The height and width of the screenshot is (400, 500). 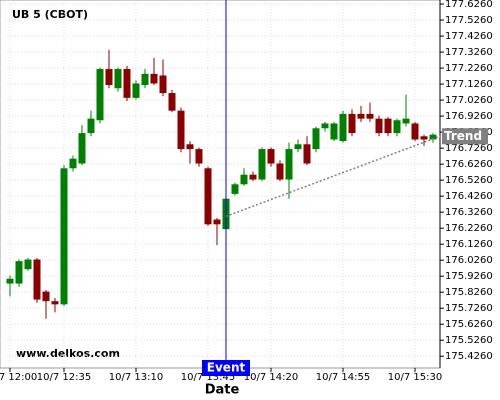 I want to click on y-tick-label: 175.7260, so click(x=469, y=308).